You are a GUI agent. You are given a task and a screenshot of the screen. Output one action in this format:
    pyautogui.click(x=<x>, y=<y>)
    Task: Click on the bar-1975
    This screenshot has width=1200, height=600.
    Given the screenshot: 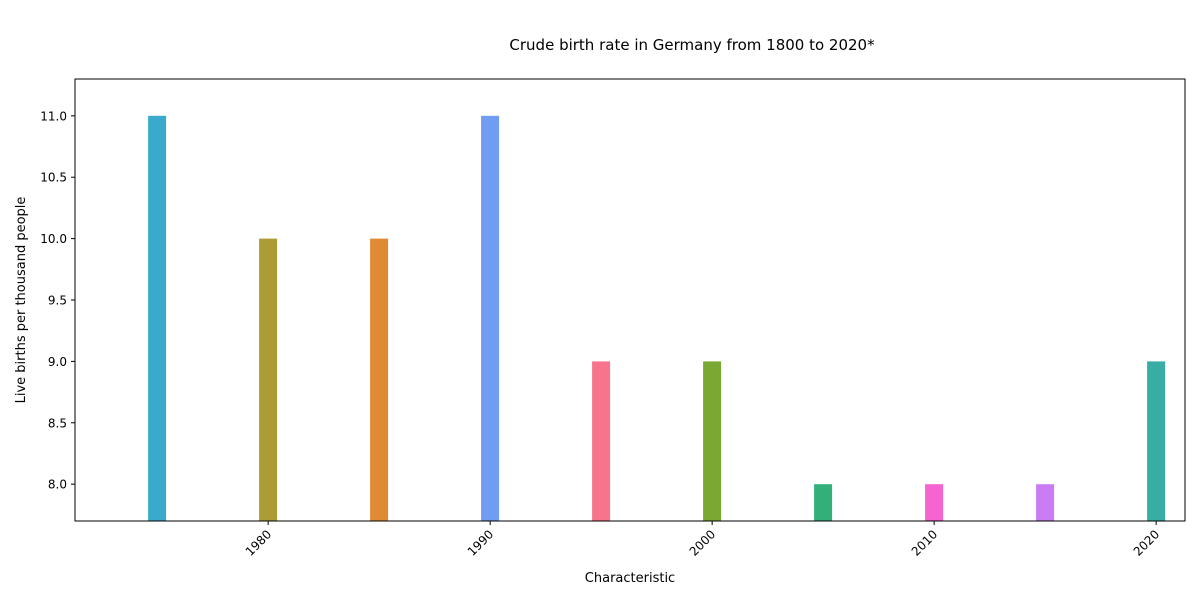 What is the action you would take?
    pyautogui.click(x=157, y=318)
    